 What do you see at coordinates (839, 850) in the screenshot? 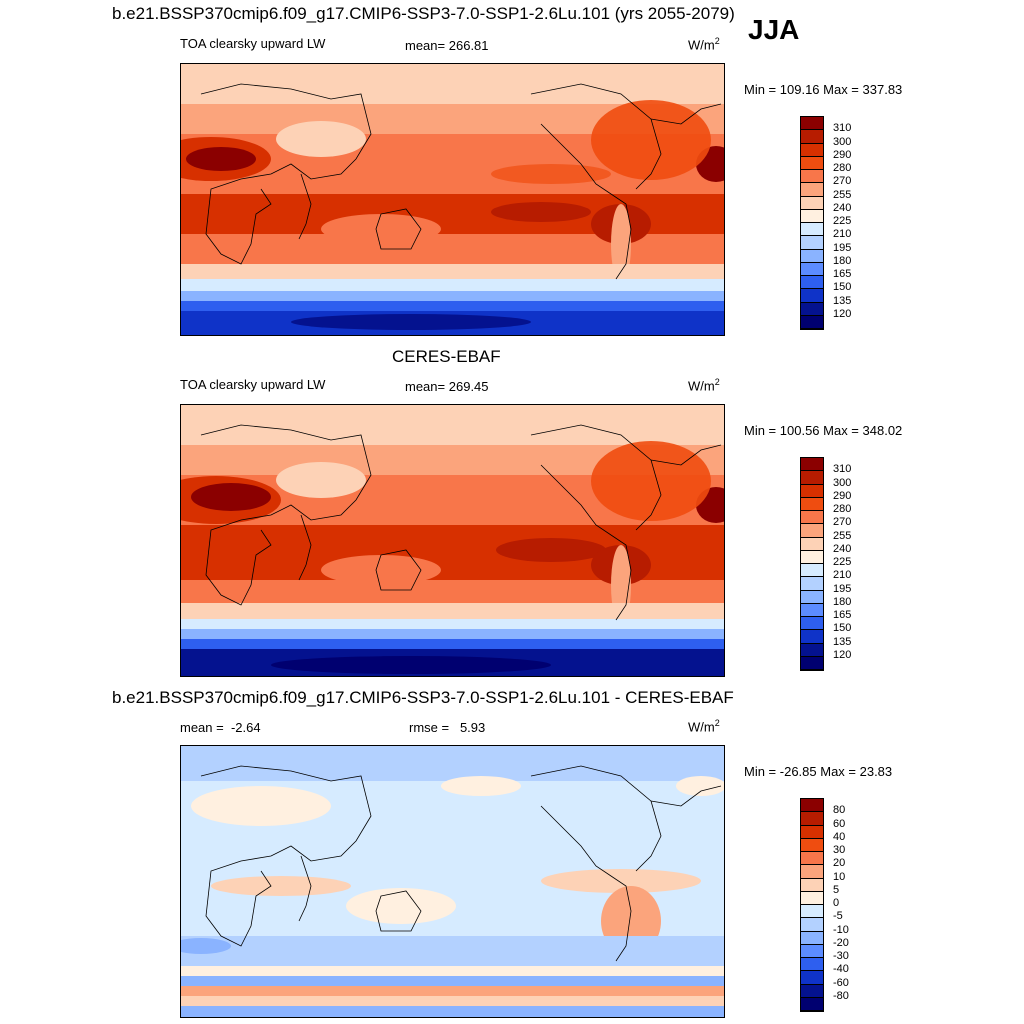
I see `panel3-colorbar-tick-label: 30` at bounding box center [839, 850].